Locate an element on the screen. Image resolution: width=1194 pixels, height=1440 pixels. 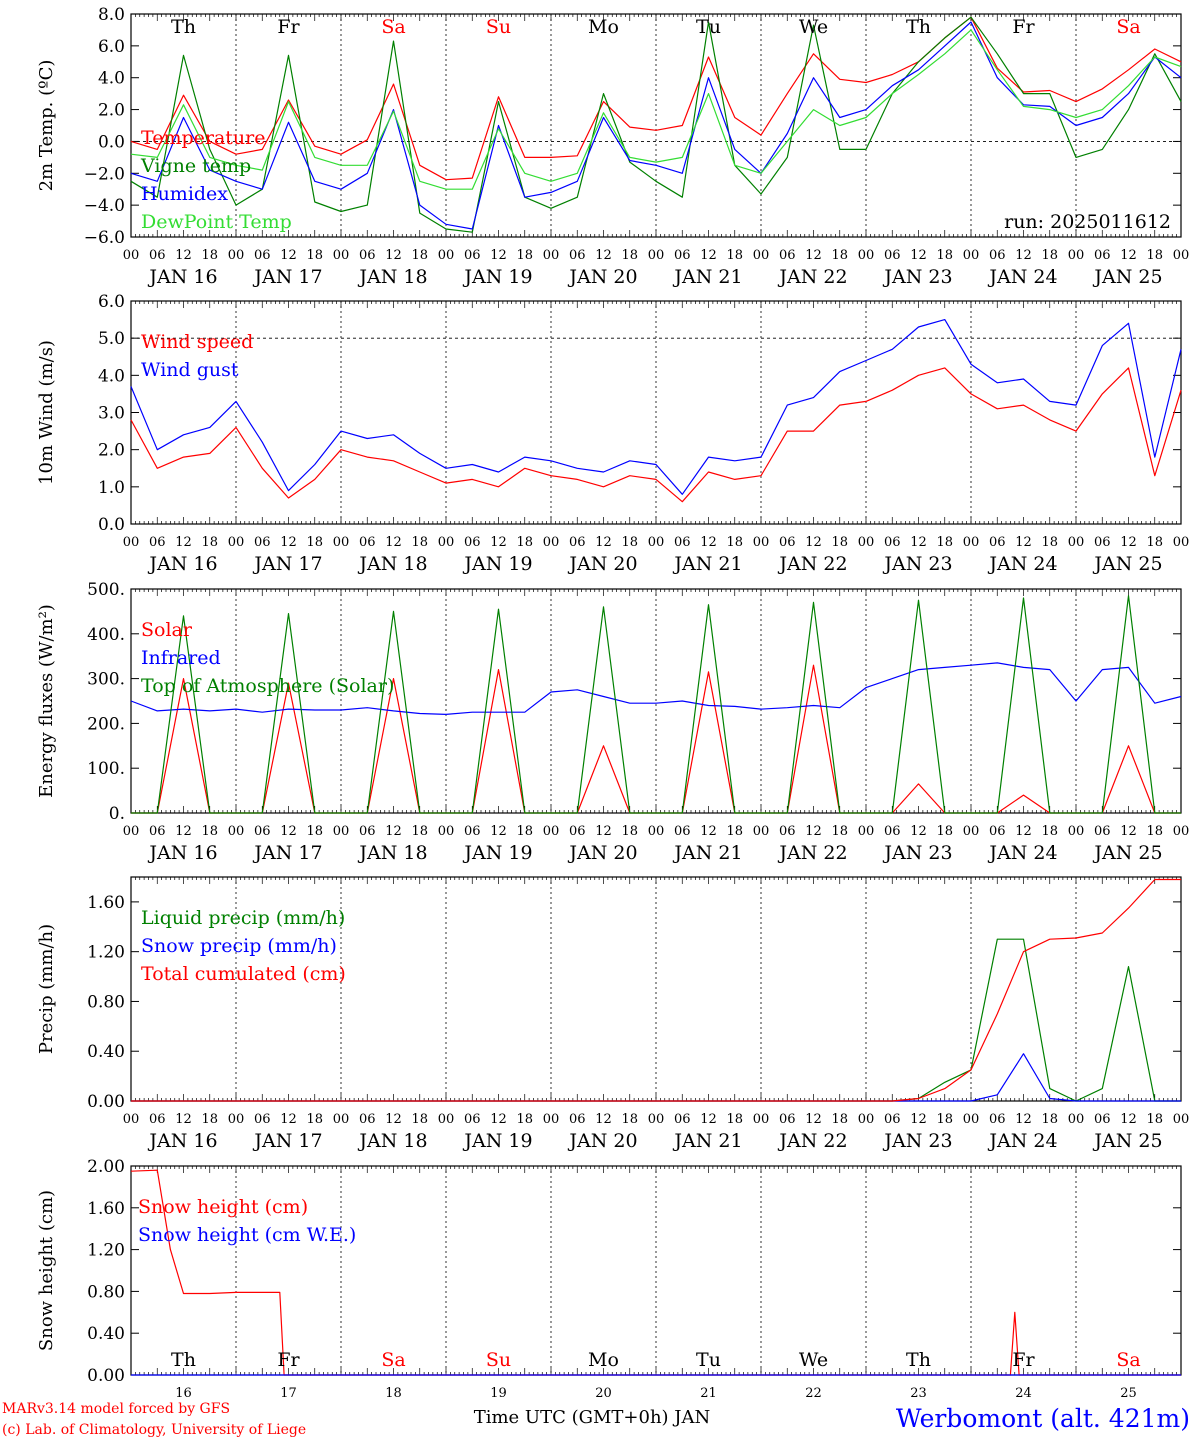
day-number-label: 22 is located at coordinates (813, 1393).